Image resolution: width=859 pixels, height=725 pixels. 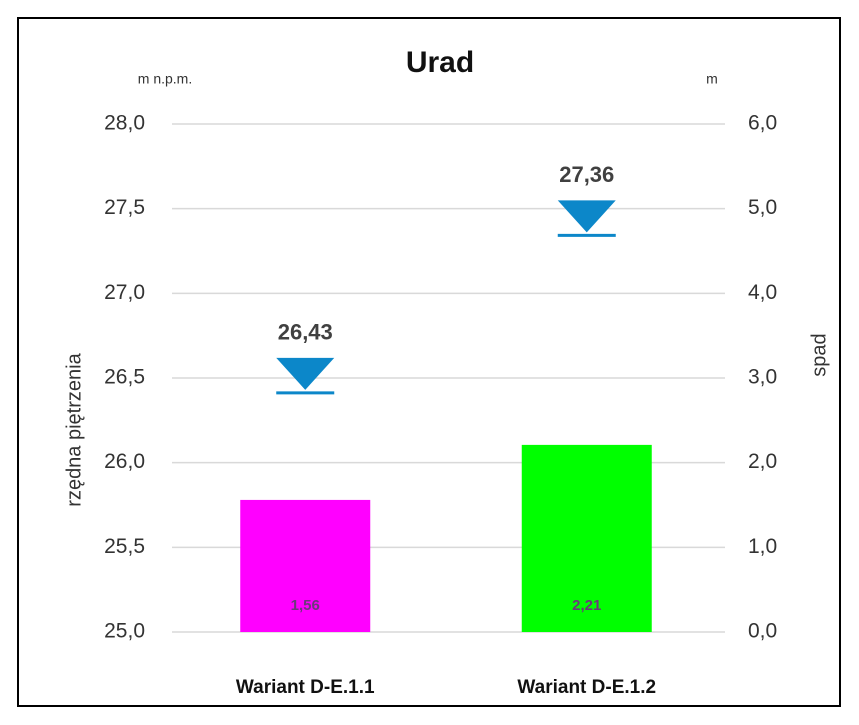 What do you see at coordinates (586, 687) in the screenshot?
I see `x-tick-label: Wariant D-E.1.2` at bounding box center [586, 687].